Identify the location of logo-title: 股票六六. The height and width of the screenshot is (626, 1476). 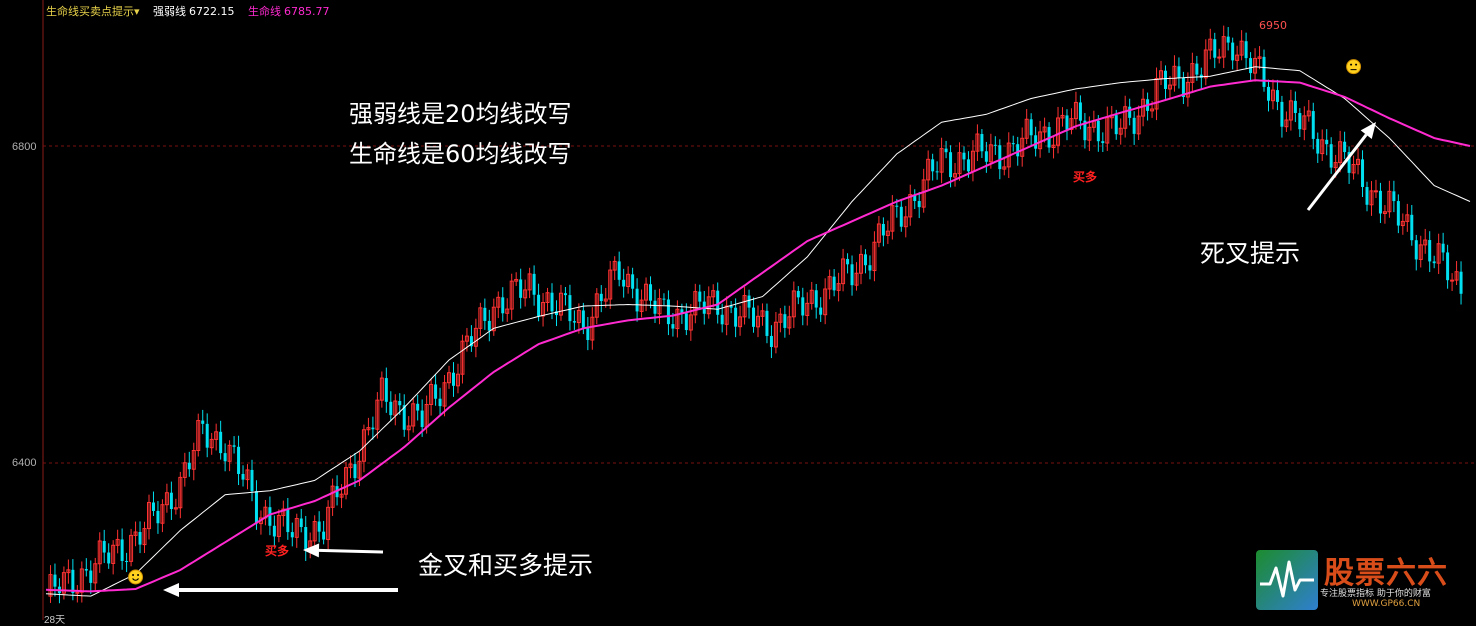
(1386, 573).